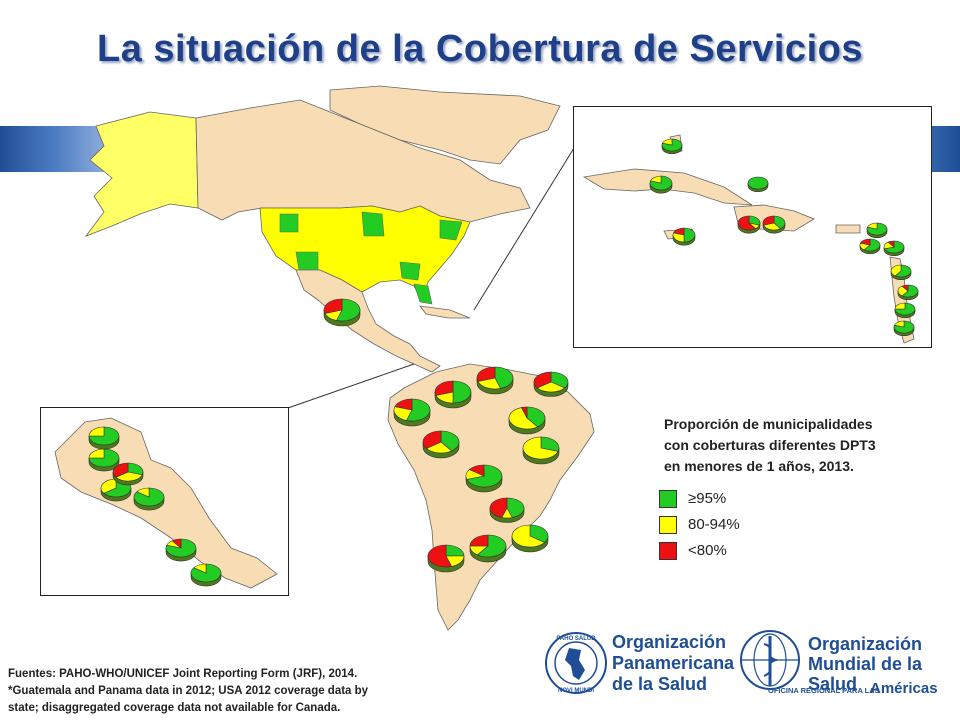 The image size is (960, 720). I want to click on paho-logo-text: Organización Panamericana de la Salud, so click(673, 663).